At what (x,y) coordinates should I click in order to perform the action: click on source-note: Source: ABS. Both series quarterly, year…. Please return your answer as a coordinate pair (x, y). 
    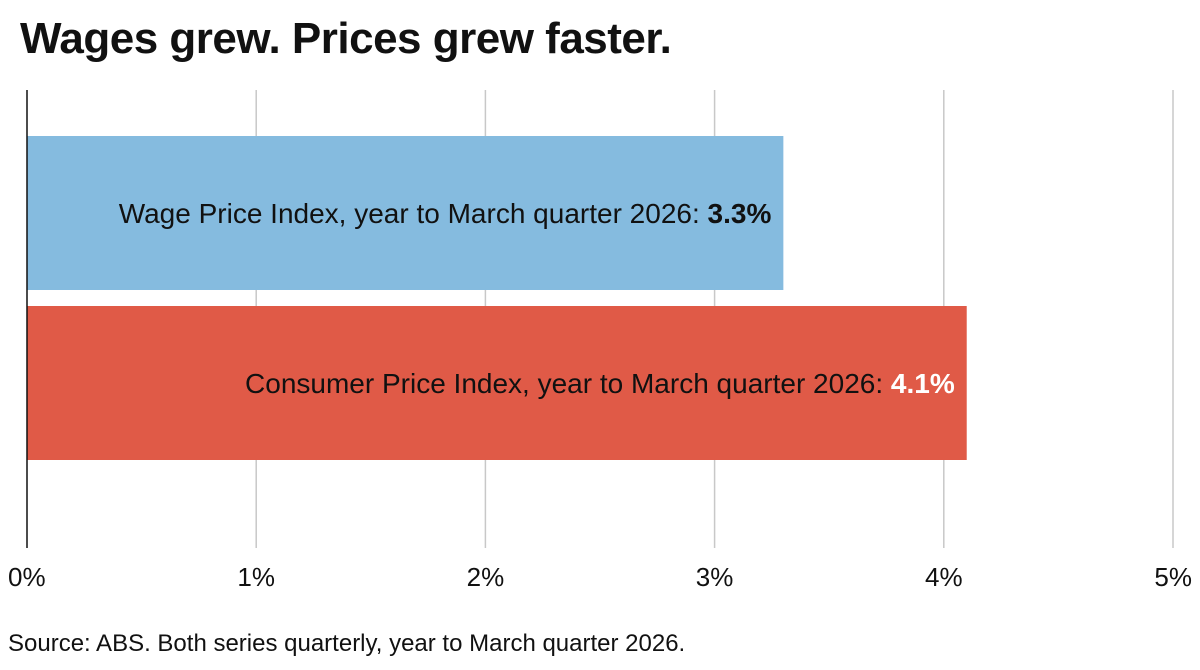
    Looking at the image, I should click on (347, 643).